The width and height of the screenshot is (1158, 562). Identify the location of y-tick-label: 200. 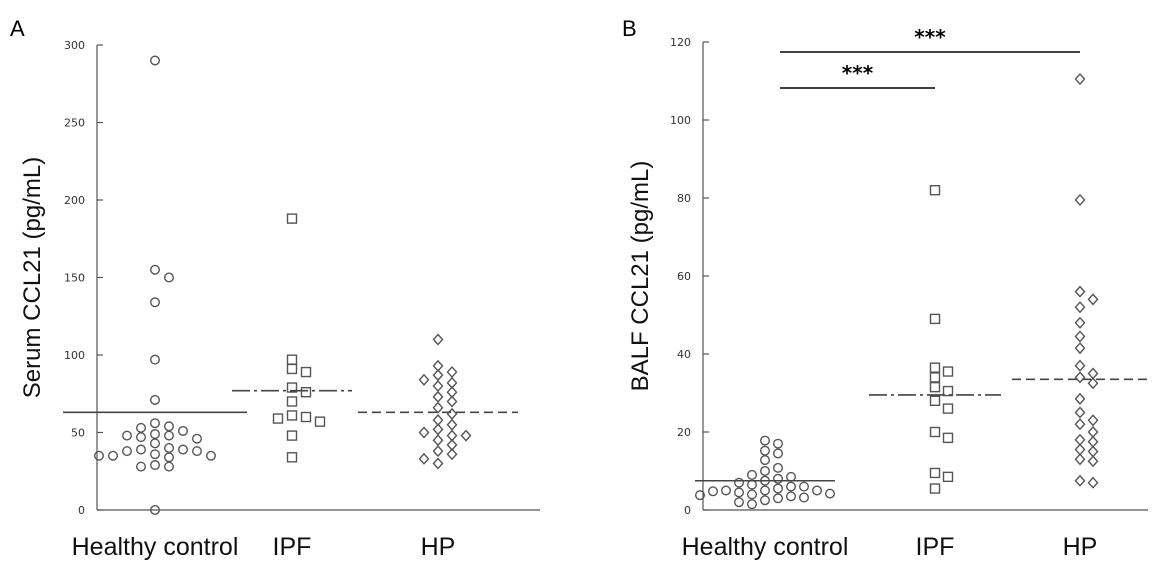
(74, 200).